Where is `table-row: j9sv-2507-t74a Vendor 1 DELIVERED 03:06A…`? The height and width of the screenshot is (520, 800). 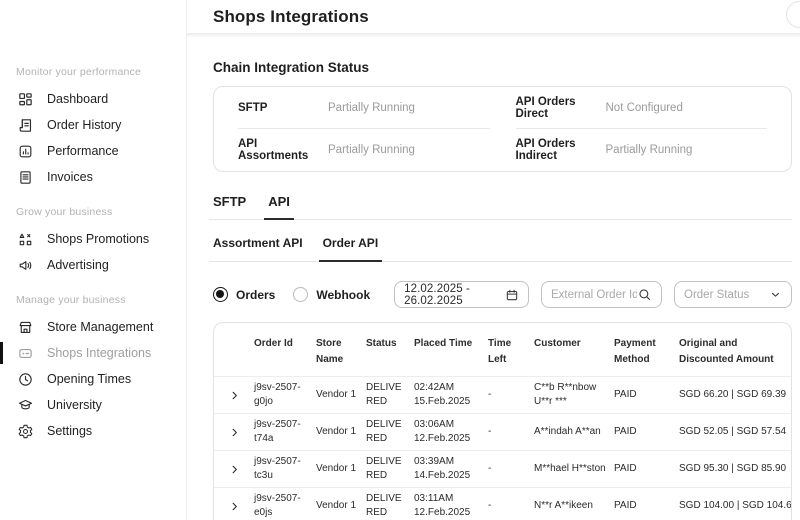 table-row: j9sv-2507-t74a Vendor 1 DELIVERED 03:06A… is located at coordinates (502, 431).